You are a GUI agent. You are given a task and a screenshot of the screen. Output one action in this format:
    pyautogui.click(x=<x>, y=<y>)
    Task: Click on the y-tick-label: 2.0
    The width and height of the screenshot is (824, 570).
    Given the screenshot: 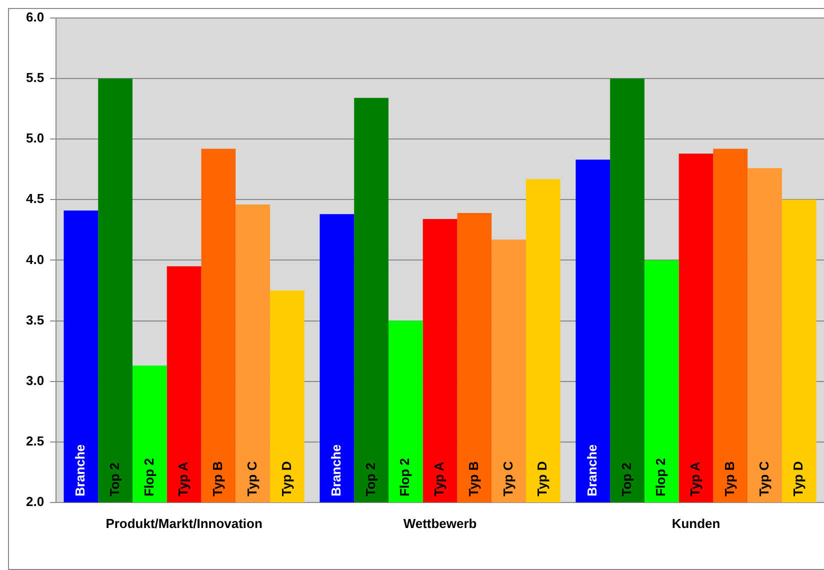 What is the action you would take?
    pyautogui.click(x=35, y=501)
    